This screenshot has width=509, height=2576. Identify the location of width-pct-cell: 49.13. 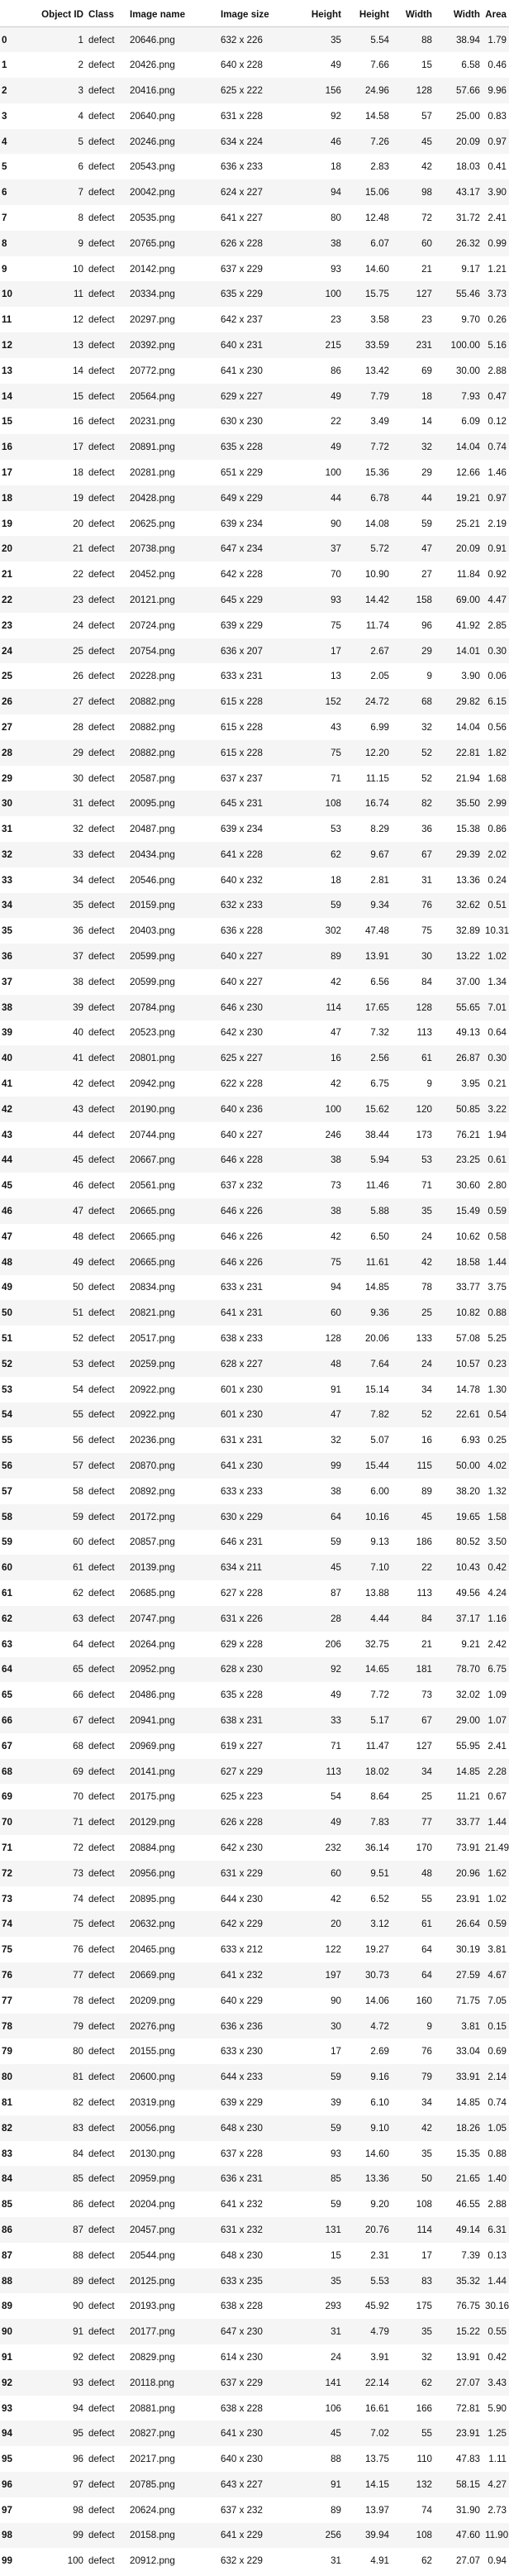
(467, 1033).